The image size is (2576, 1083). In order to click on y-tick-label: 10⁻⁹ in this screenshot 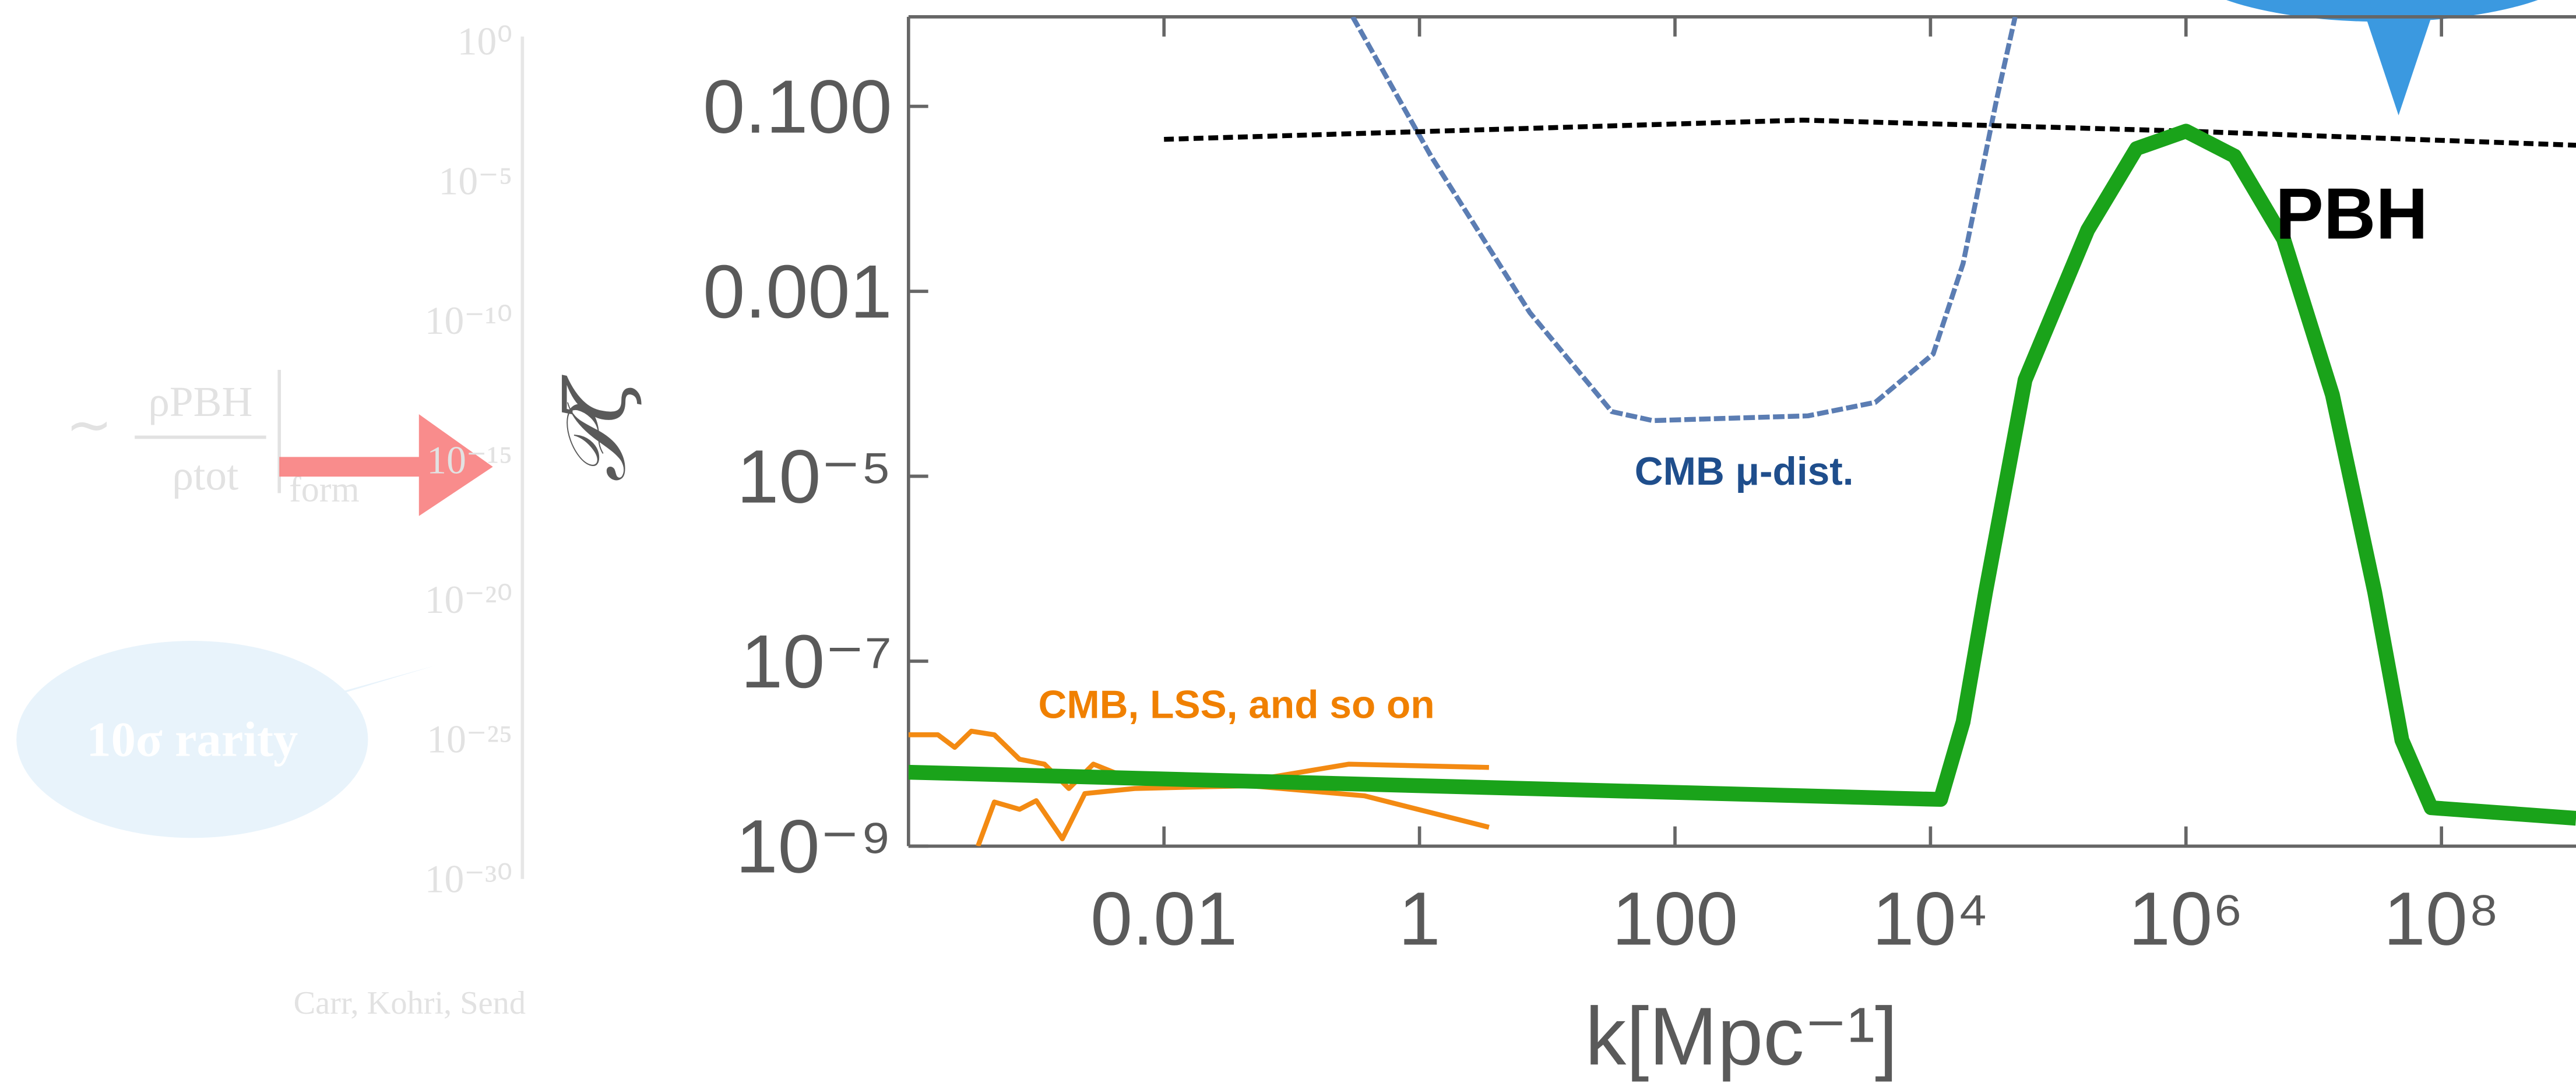, I will do `click(814, 847)`.